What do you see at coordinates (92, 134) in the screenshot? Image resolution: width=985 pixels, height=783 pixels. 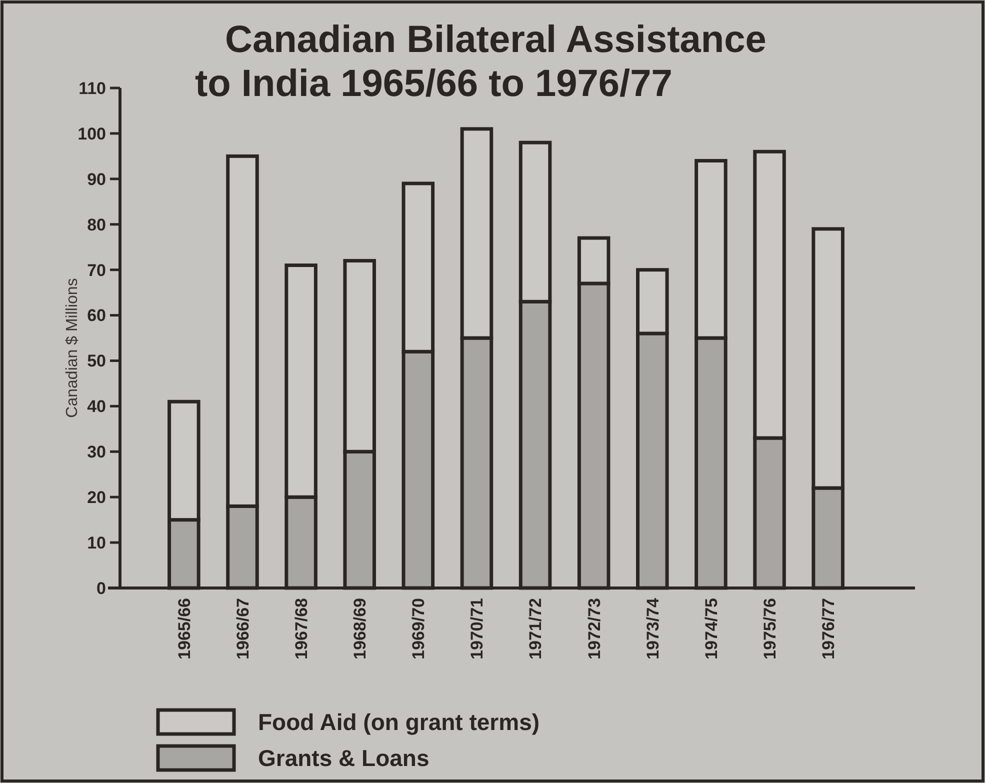 I see `y-tick-label: 100` at bounding box center [92, 134].